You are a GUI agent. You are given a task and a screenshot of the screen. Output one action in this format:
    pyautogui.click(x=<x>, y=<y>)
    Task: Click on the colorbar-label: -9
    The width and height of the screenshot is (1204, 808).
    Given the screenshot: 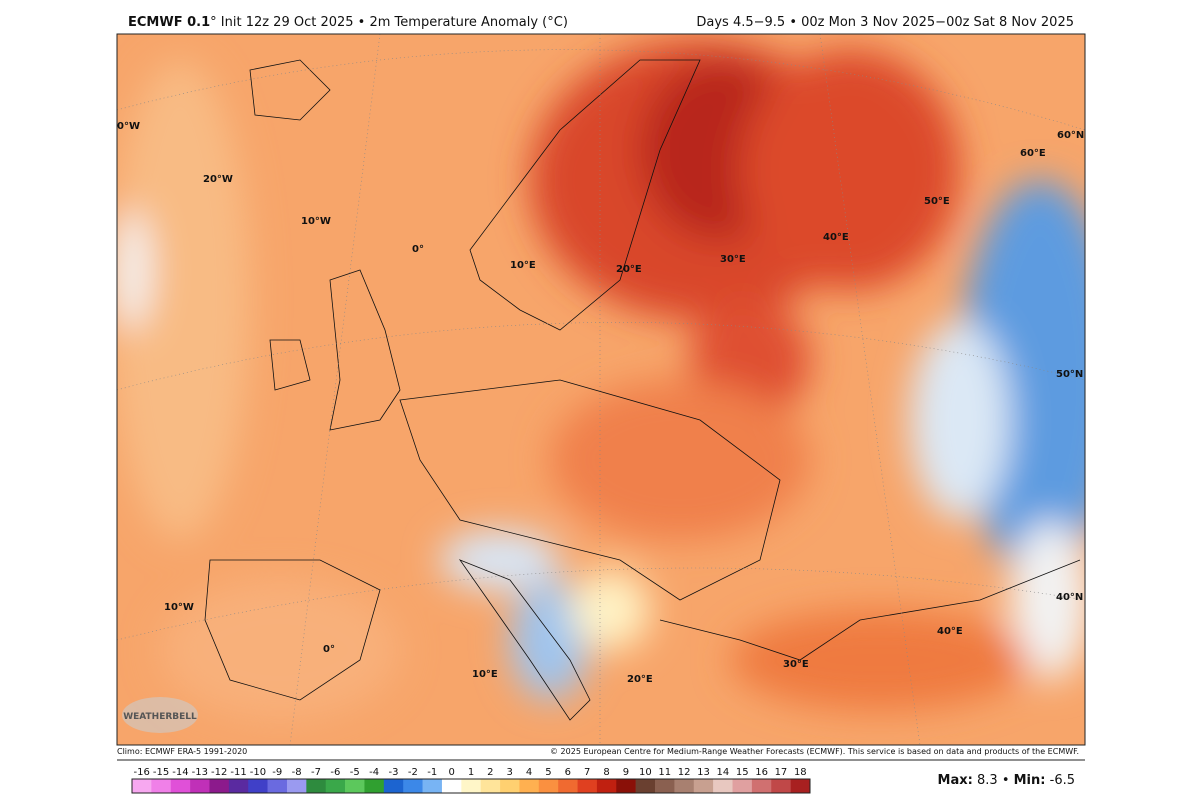 What is the action you would take?
    pyautogui.click(x=277, y=772)
    